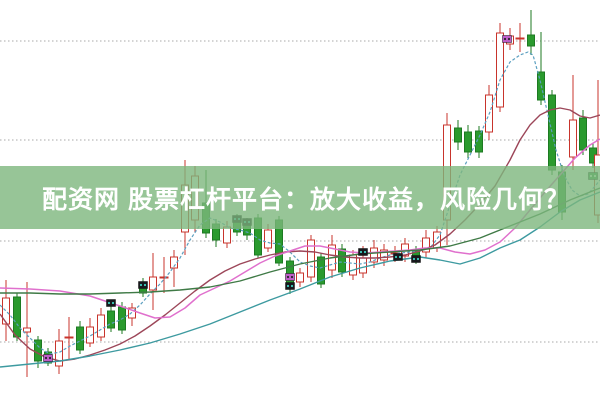  What do you see at coordinates (306, 199) in the screenshot?
I see `headline-text: 配资网 股票杠杆平台：放大收益，风险几何？` at bounding box center [306, 199].